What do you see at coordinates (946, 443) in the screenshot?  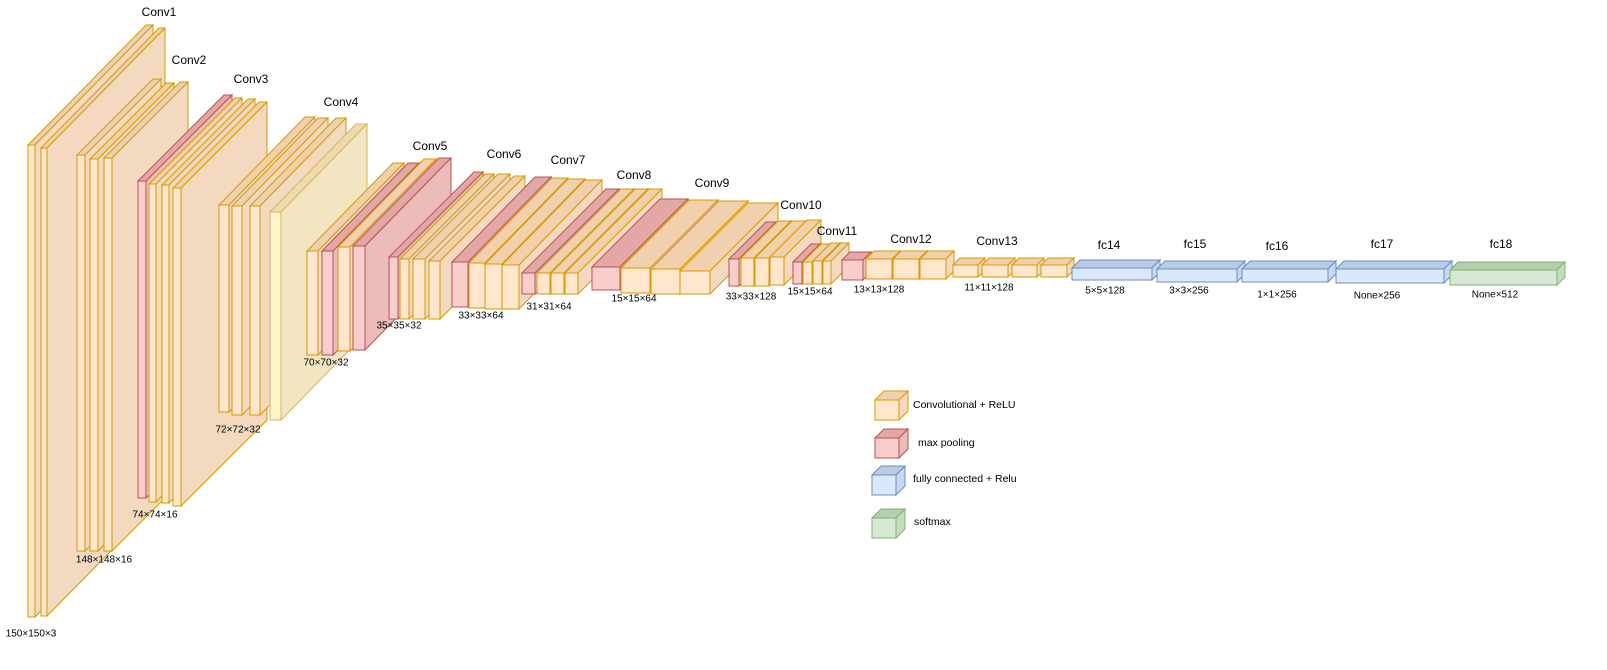 I see `legend-label: max pooling` at bounding box center [946, 443].